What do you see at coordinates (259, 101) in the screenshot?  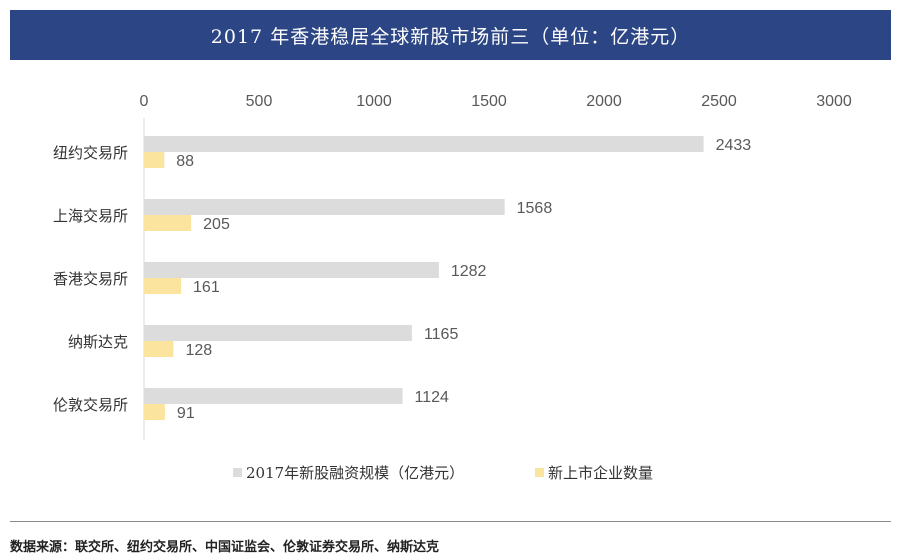 I see `x-tick-label: 500` at bounding box center [259, 101].